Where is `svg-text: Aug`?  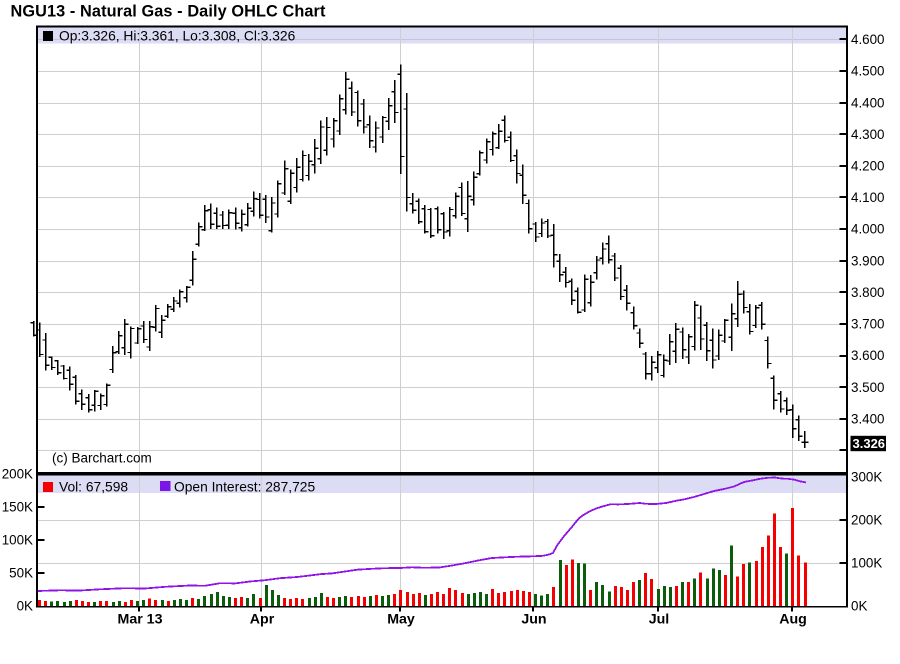
svg-text: Aug is located at coordinates (793, 620).